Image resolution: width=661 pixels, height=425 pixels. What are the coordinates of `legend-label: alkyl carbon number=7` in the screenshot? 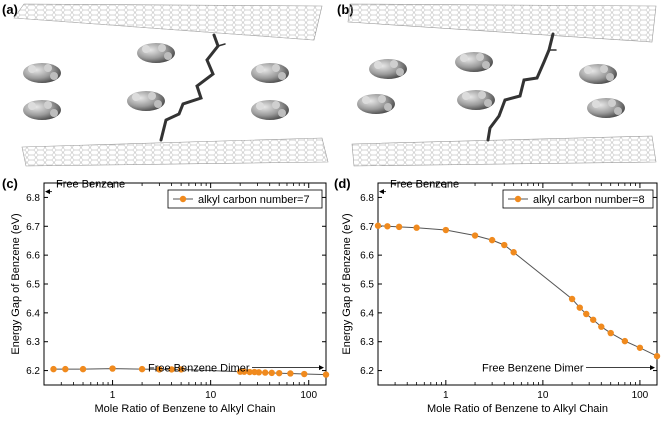 It's located at (254, 200).